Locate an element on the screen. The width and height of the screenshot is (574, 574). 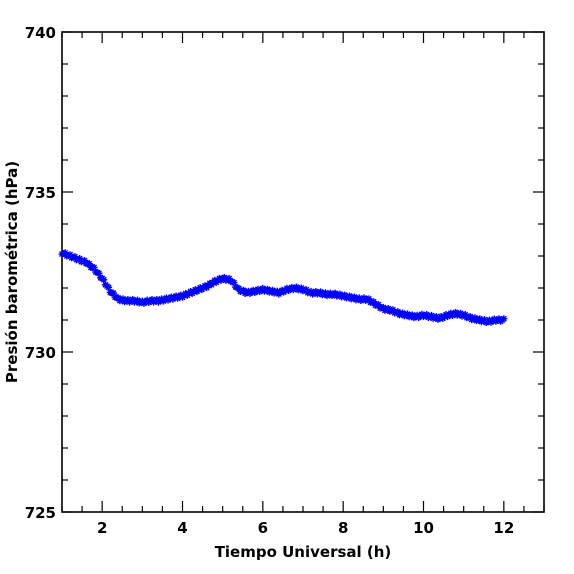
y-axis-title: Presión barométrica (hPa) is located at coordinates (12, 272).